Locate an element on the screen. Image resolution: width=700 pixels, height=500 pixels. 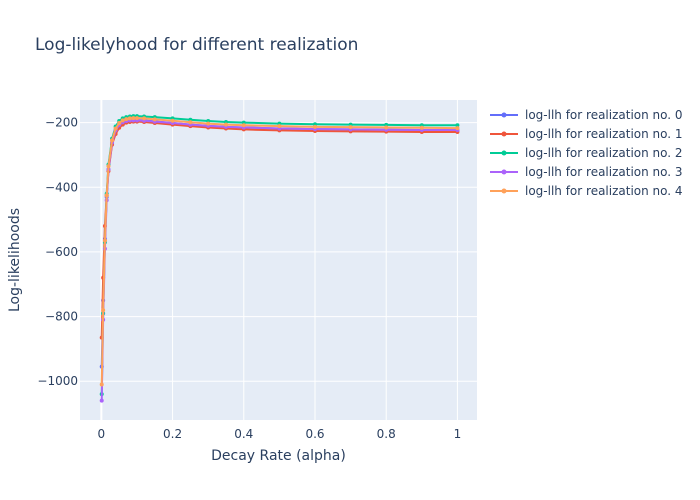
legend-item-4: log-llh for realization no. 4 is located at coordinates (586, 191).